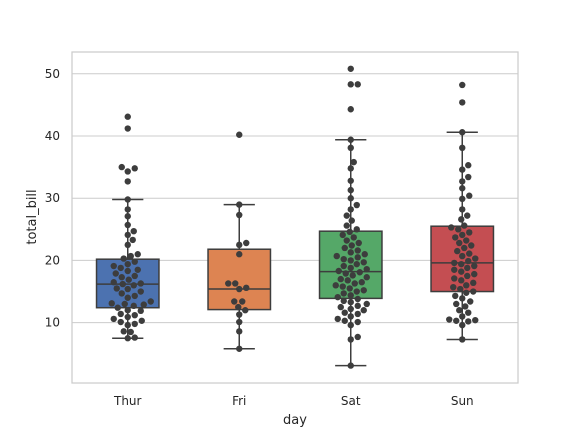 This screenshot has height=432, width=576. I want to click on y-tick-labels: 10 20 30 40 50, so click(52, 198).